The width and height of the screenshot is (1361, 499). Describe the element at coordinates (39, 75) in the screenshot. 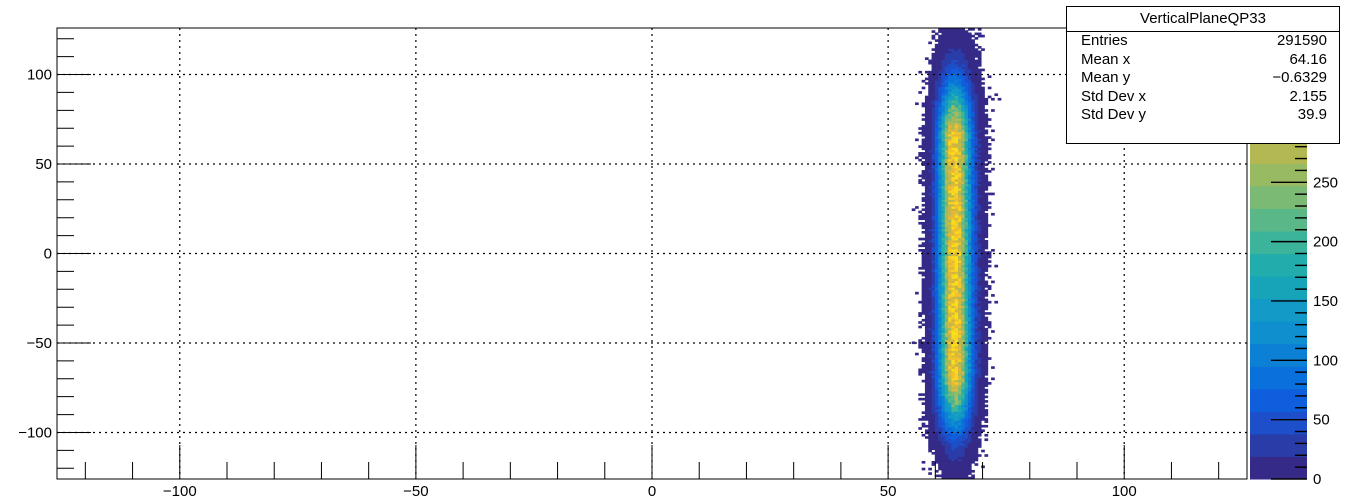

I see `y-tick-label: 100` at that location.